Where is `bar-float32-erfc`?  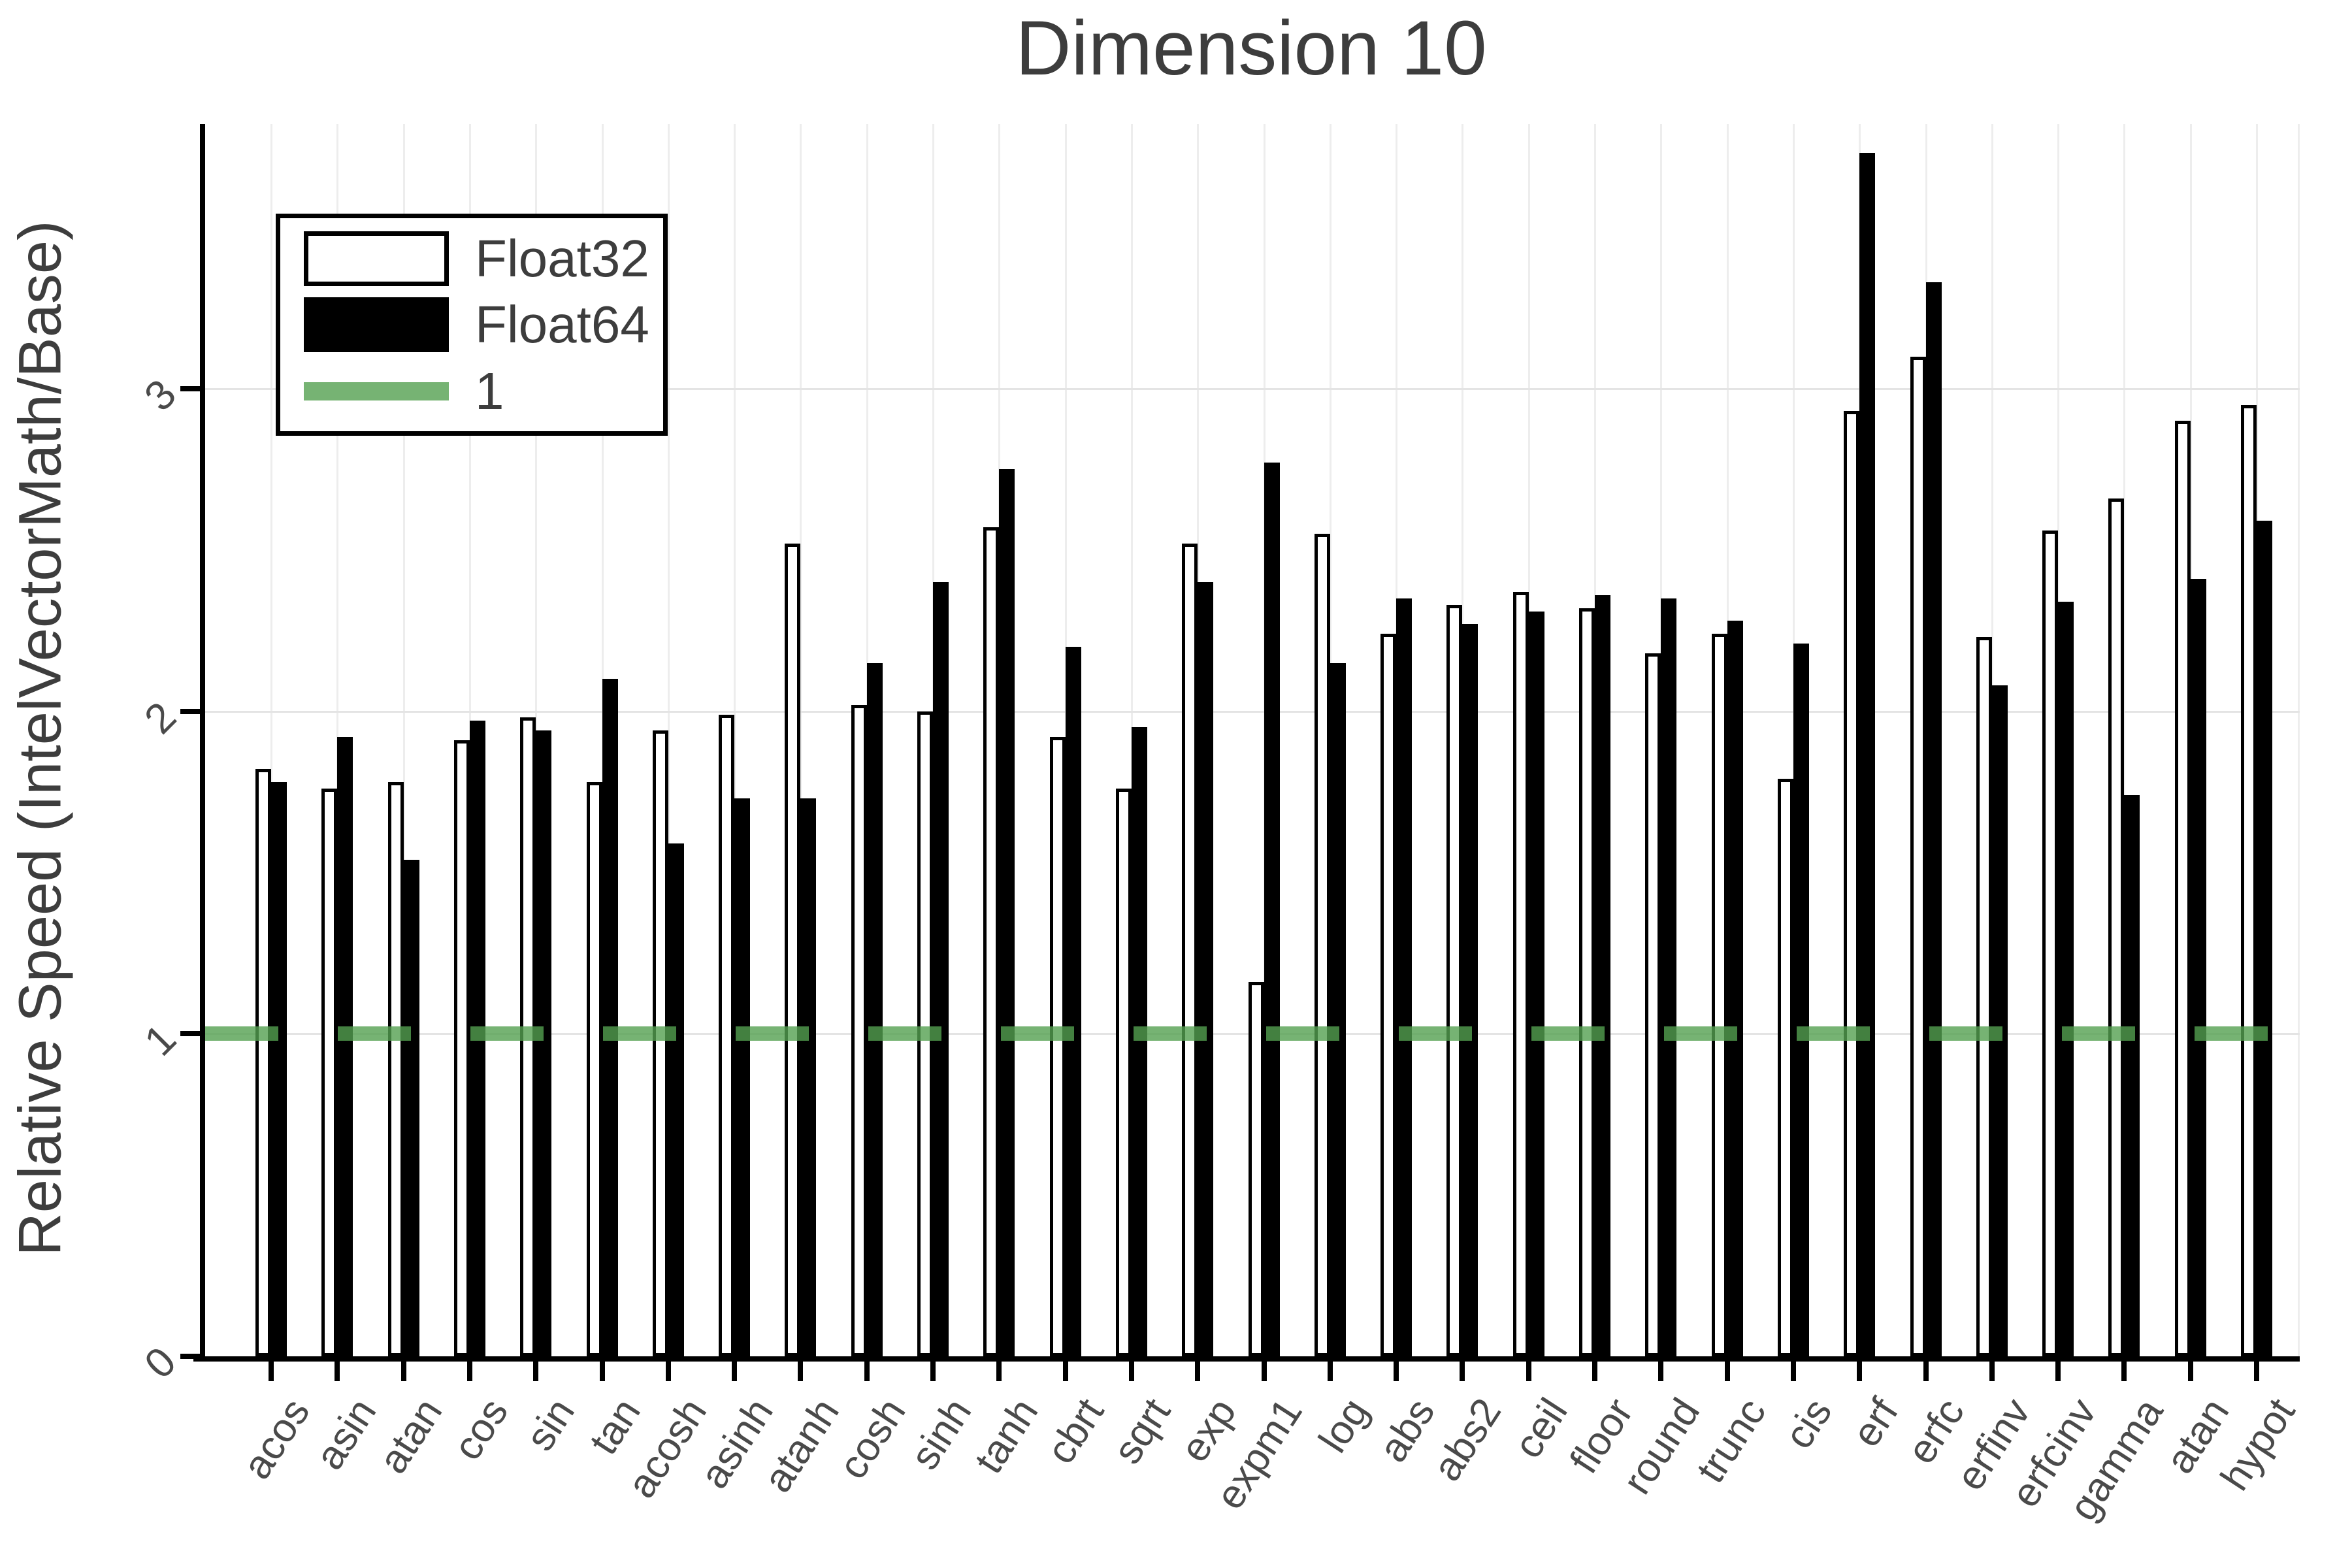 bar-float32-erfc is located at coordinates (1918, 856).